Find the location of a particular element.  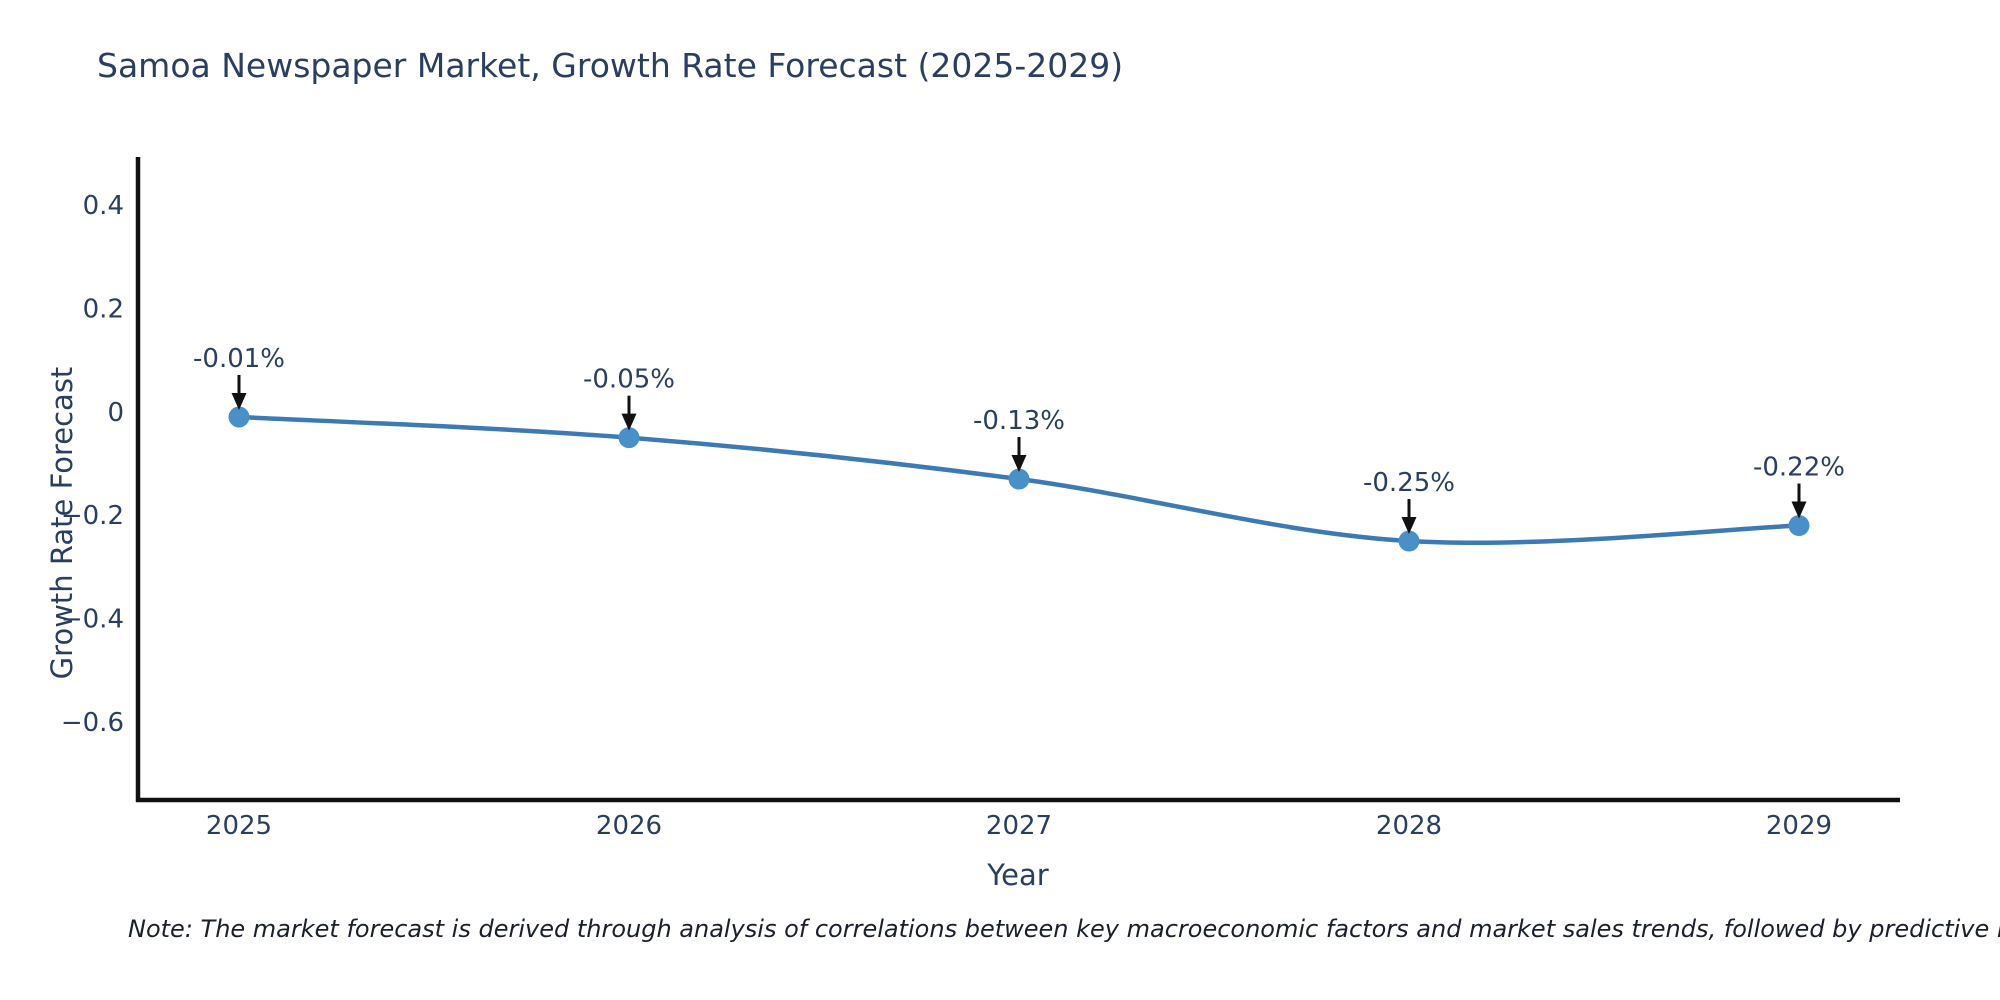

x-axis-title: Year is located at coordinates (1018, 875).